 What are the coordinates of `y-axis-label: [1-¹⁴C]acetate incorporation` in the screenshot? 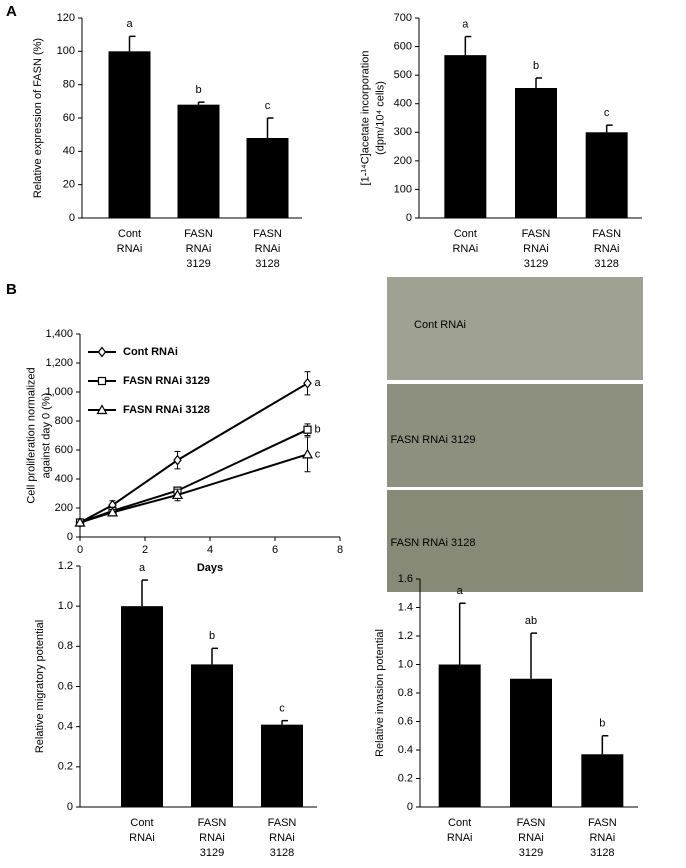 It's located at (365, 118).